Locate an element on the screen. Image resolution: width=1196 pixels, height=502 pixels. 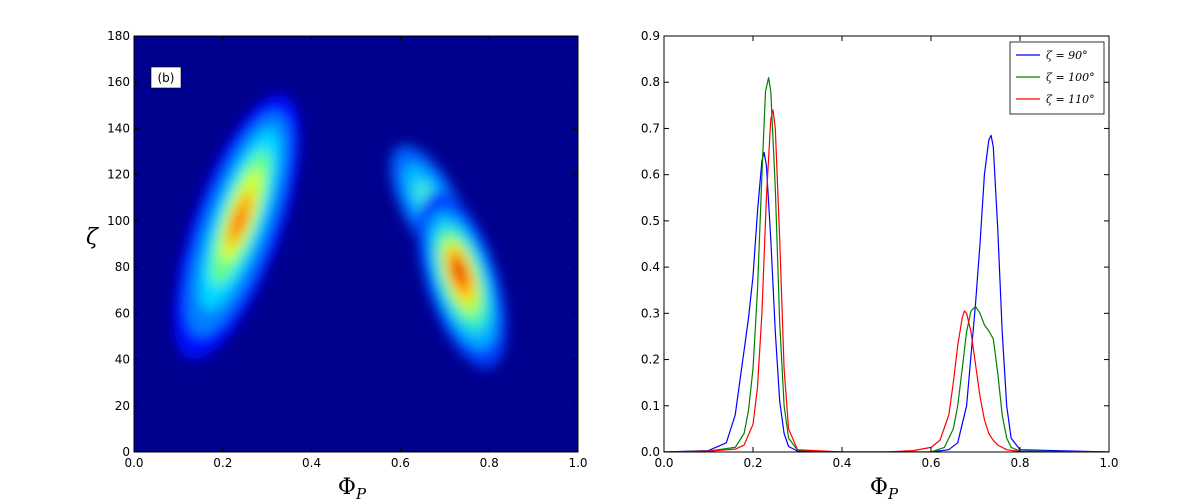
y-tick-label: 0.6 is located at coordinates (650, 175).